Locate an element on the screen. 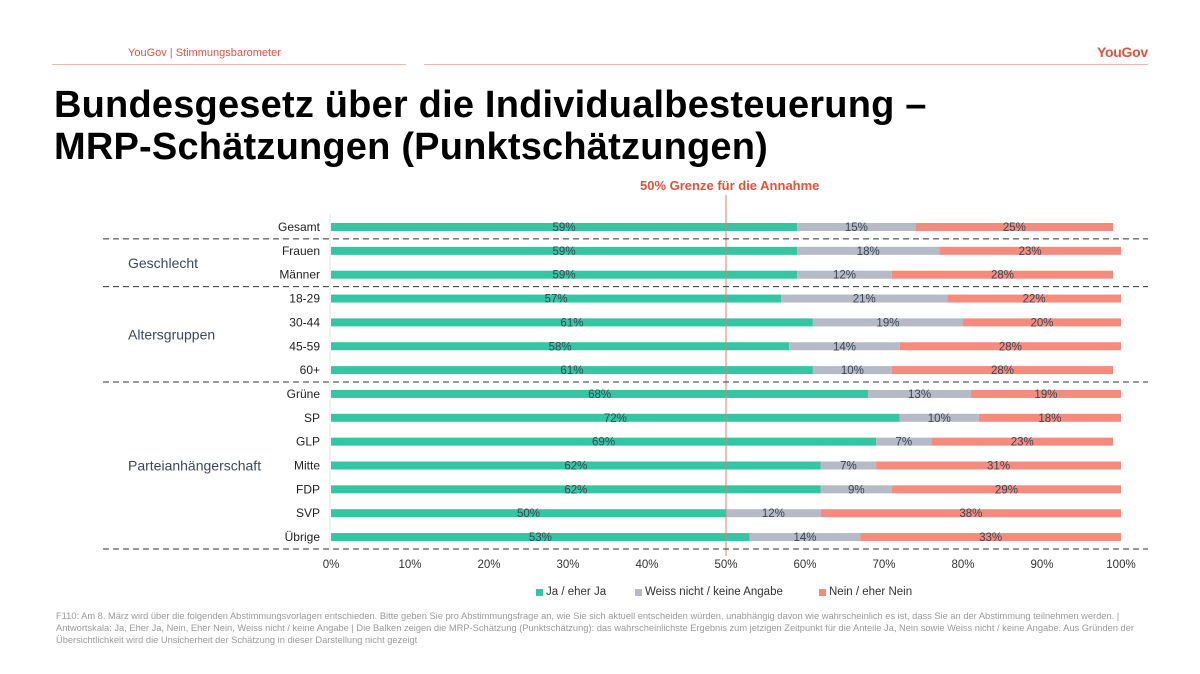 The width and height of the screenshot is (1200, 674). bar-no-männer is located at coordinates (1002, 274).